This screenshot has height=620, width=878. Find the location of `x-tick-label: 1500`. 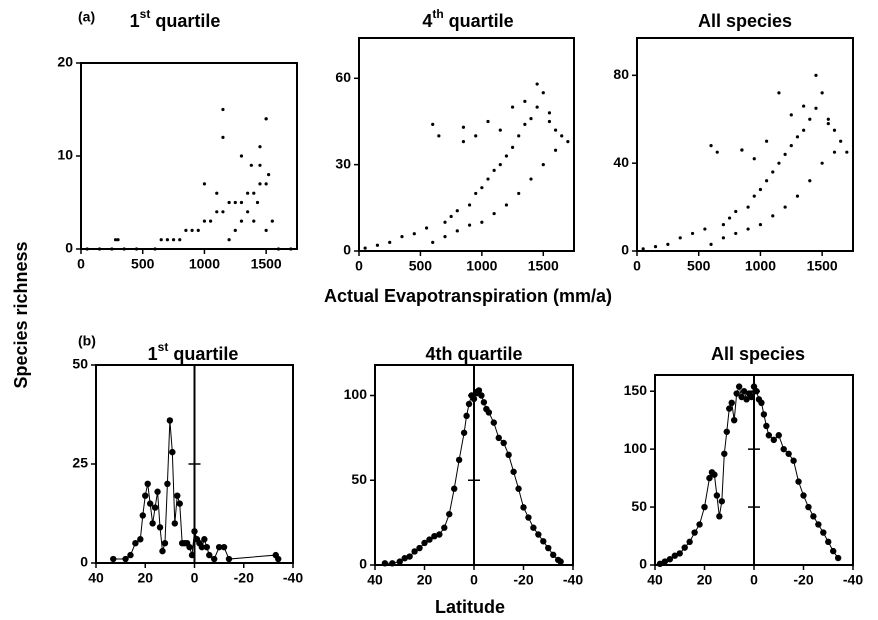

x-tick-label: 1500 is located at coordinates (266, 264).